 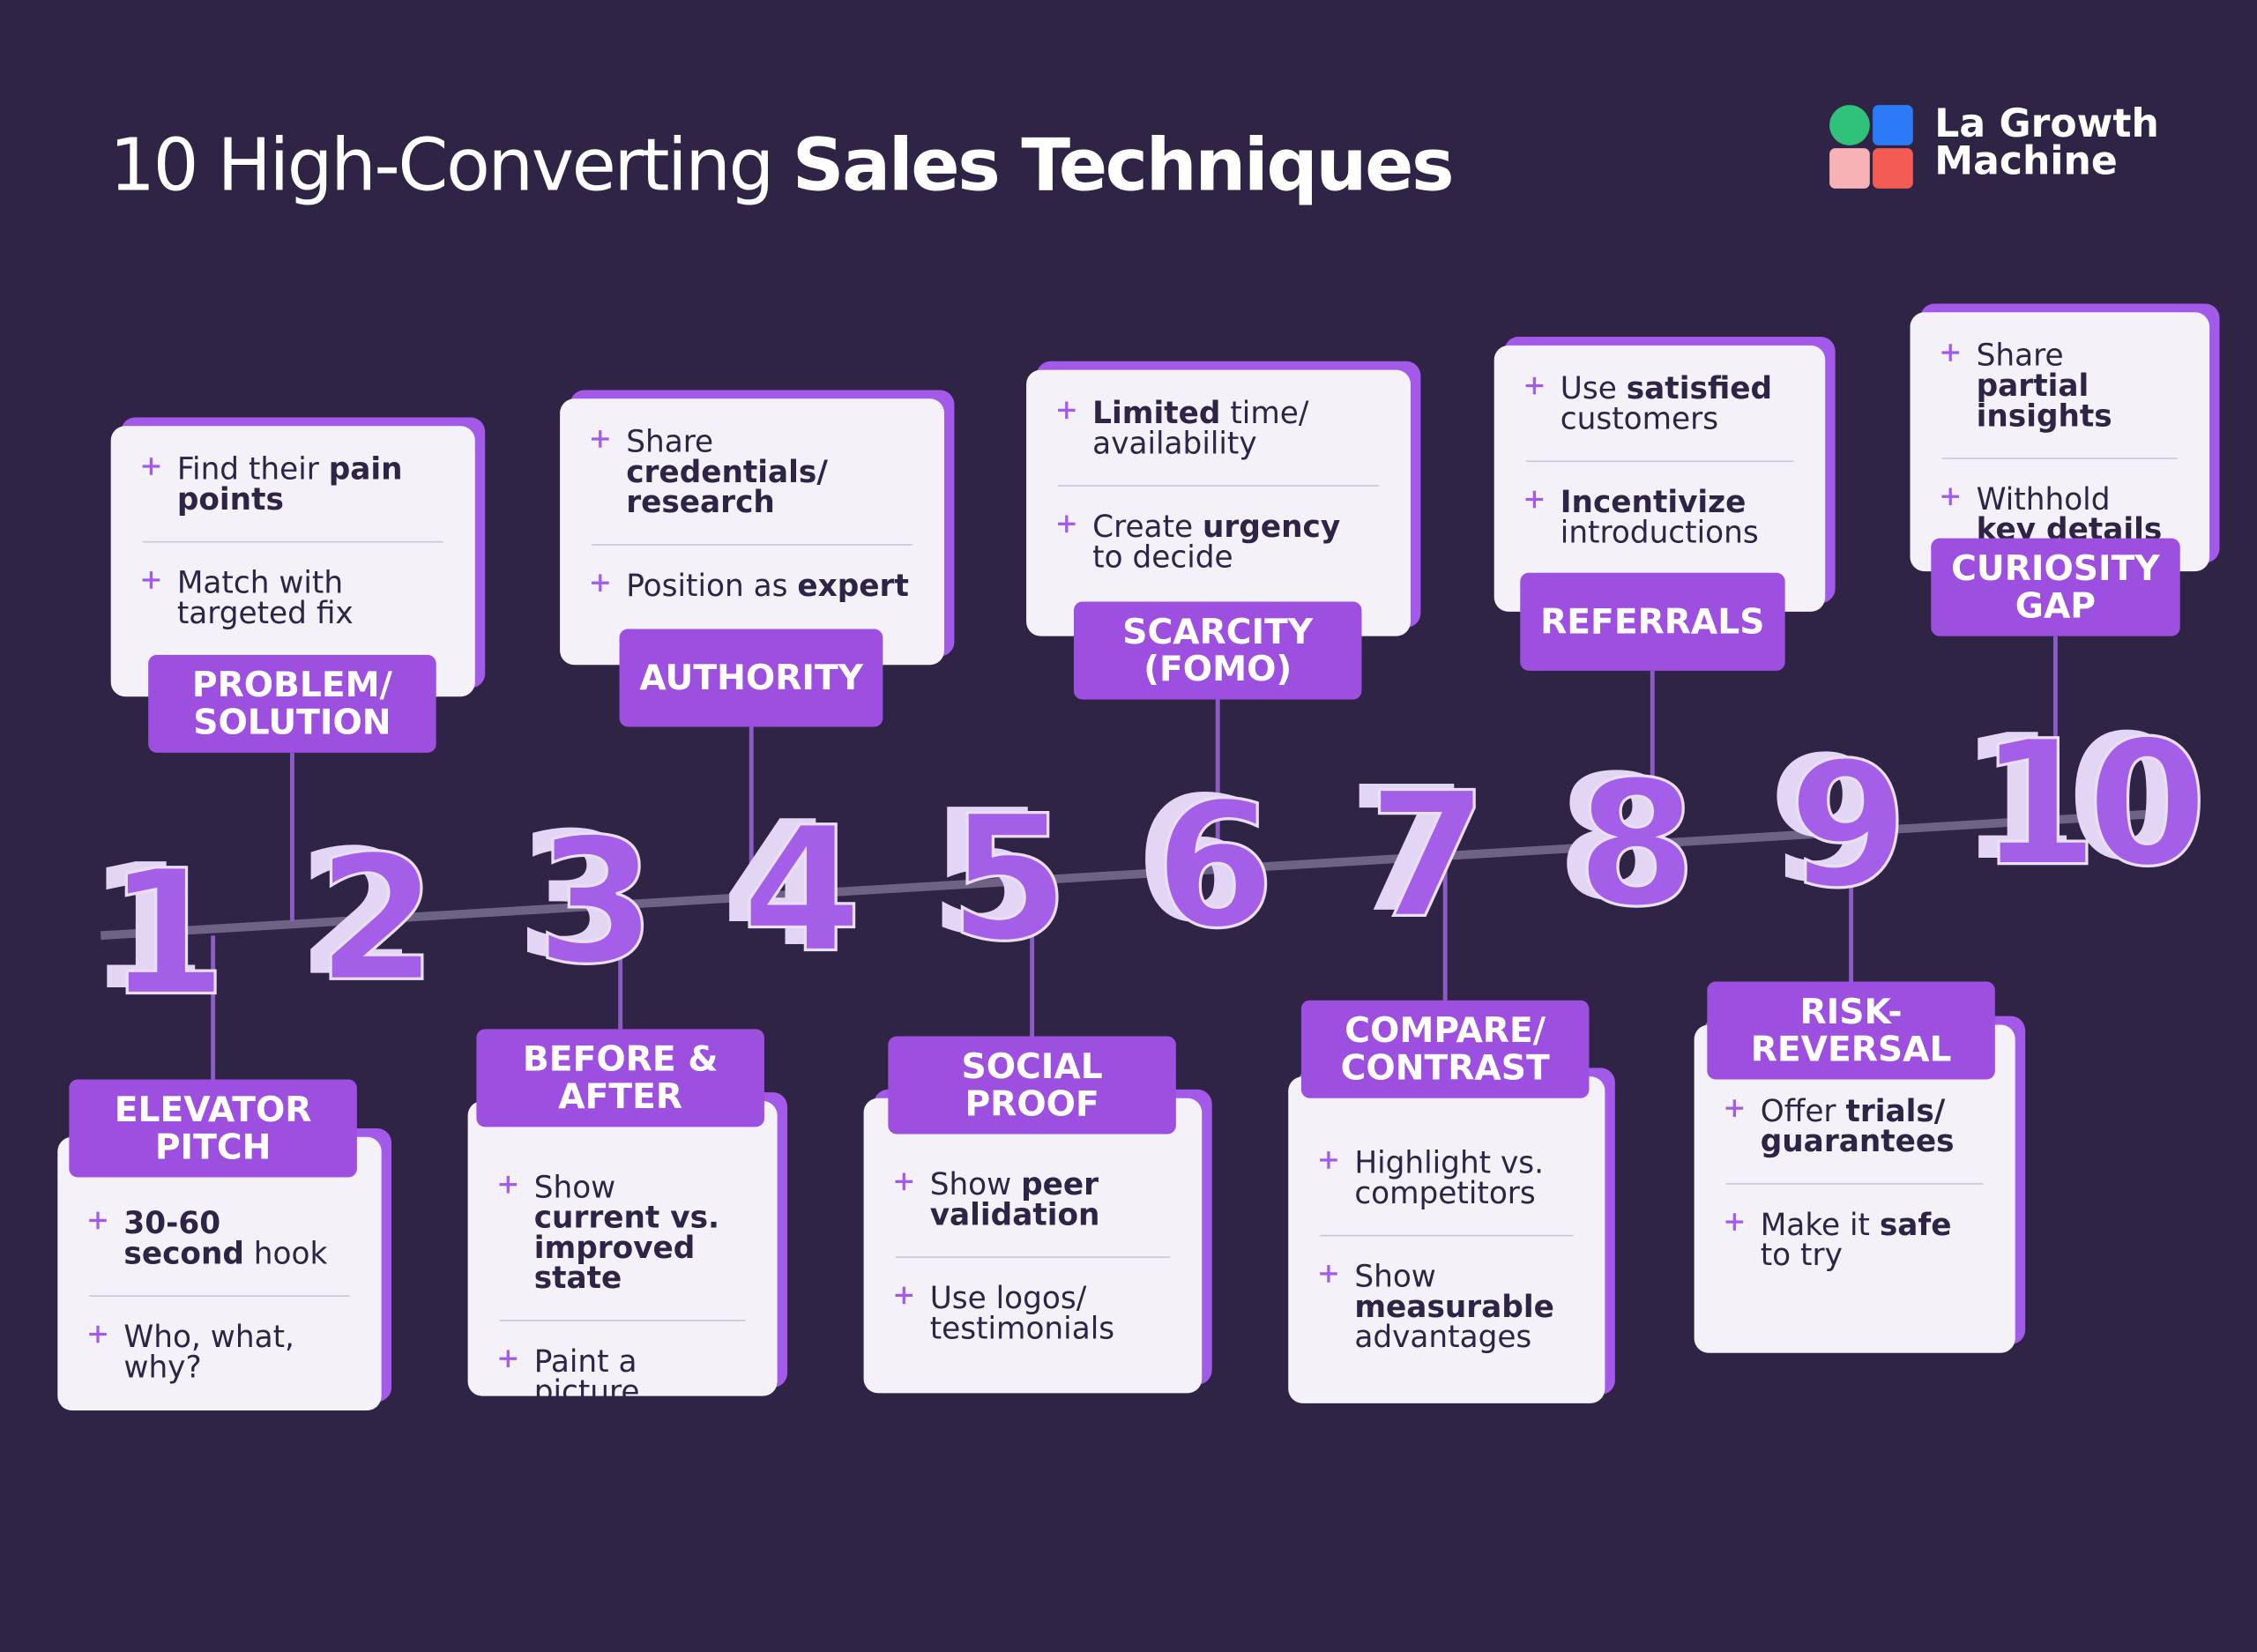 I want to click on bullet: Show measurable advantages, so click(x=1446, y=1307).